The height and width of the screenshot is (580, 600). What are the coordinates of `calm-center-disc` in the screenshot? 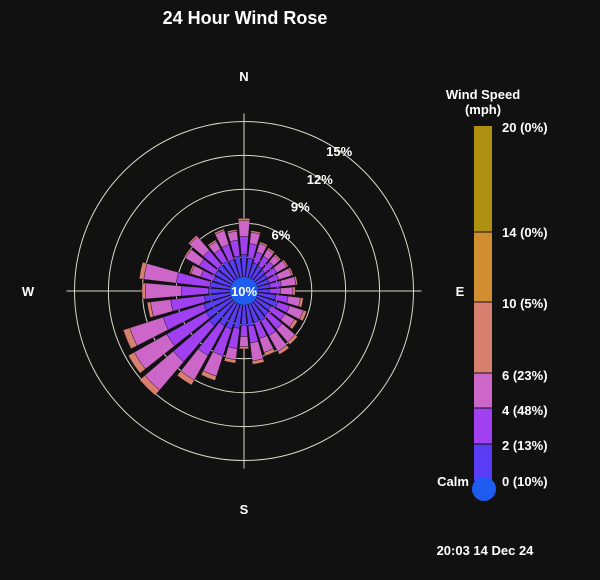 It's located at (244, 291).